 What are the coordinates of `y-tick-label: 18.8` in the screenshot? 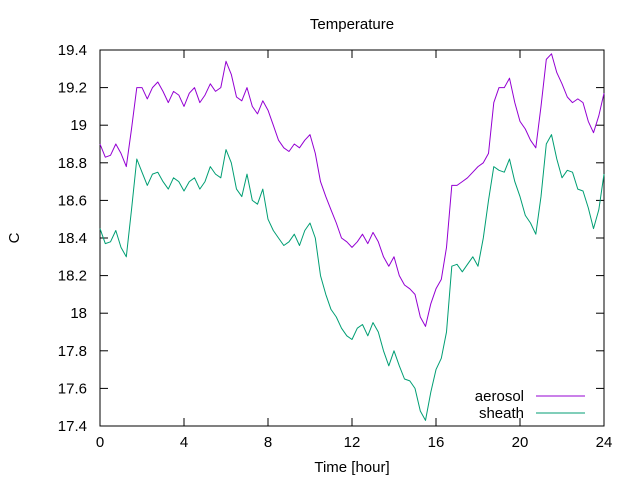 It's located at (72, 163).